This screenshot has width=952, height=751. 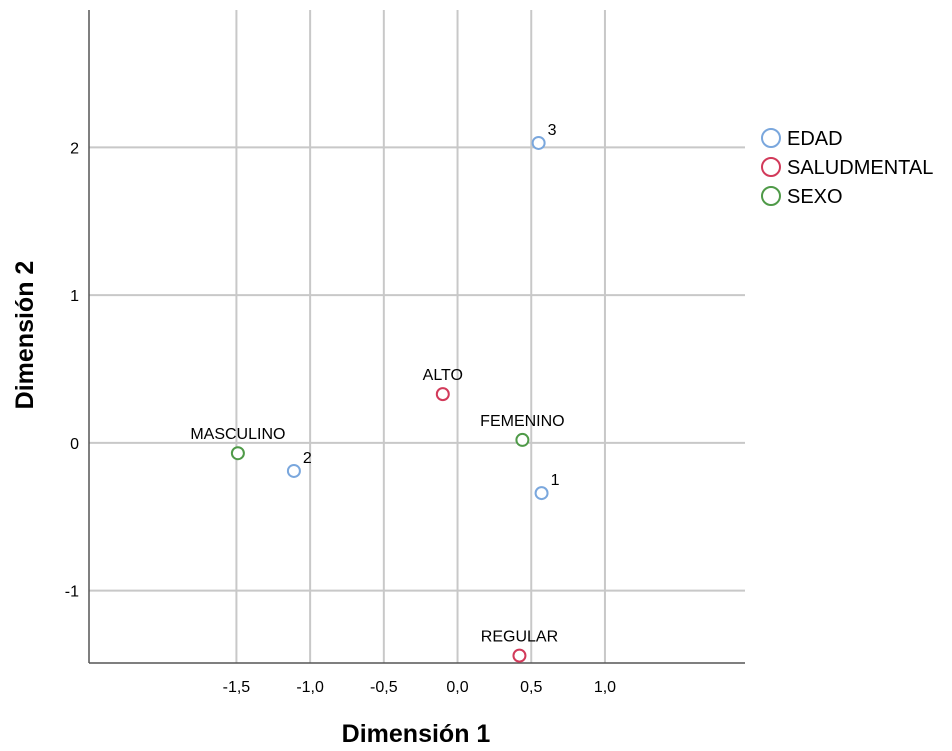 I want to click on x-tick-label: 1,0, so click(x=605, y=687).